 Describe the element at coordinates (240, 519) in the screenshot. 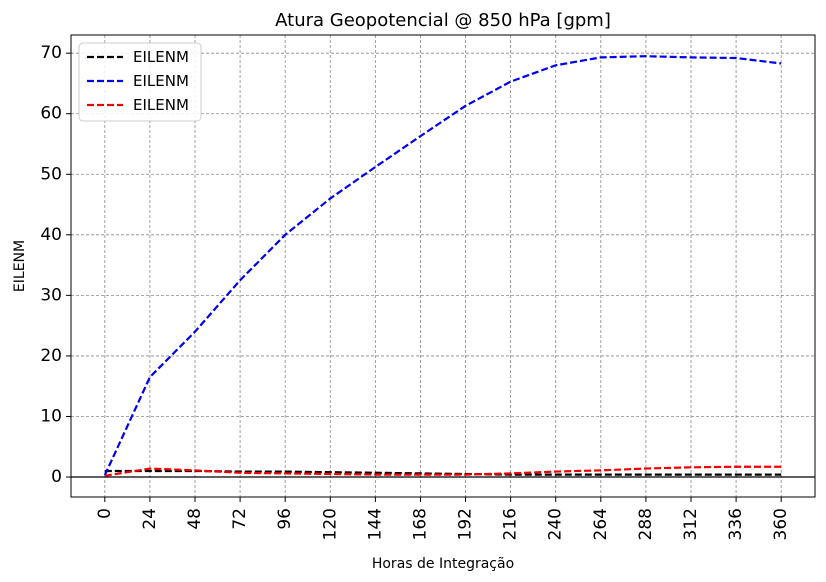

I see `x-tick-label: 72` at that location.